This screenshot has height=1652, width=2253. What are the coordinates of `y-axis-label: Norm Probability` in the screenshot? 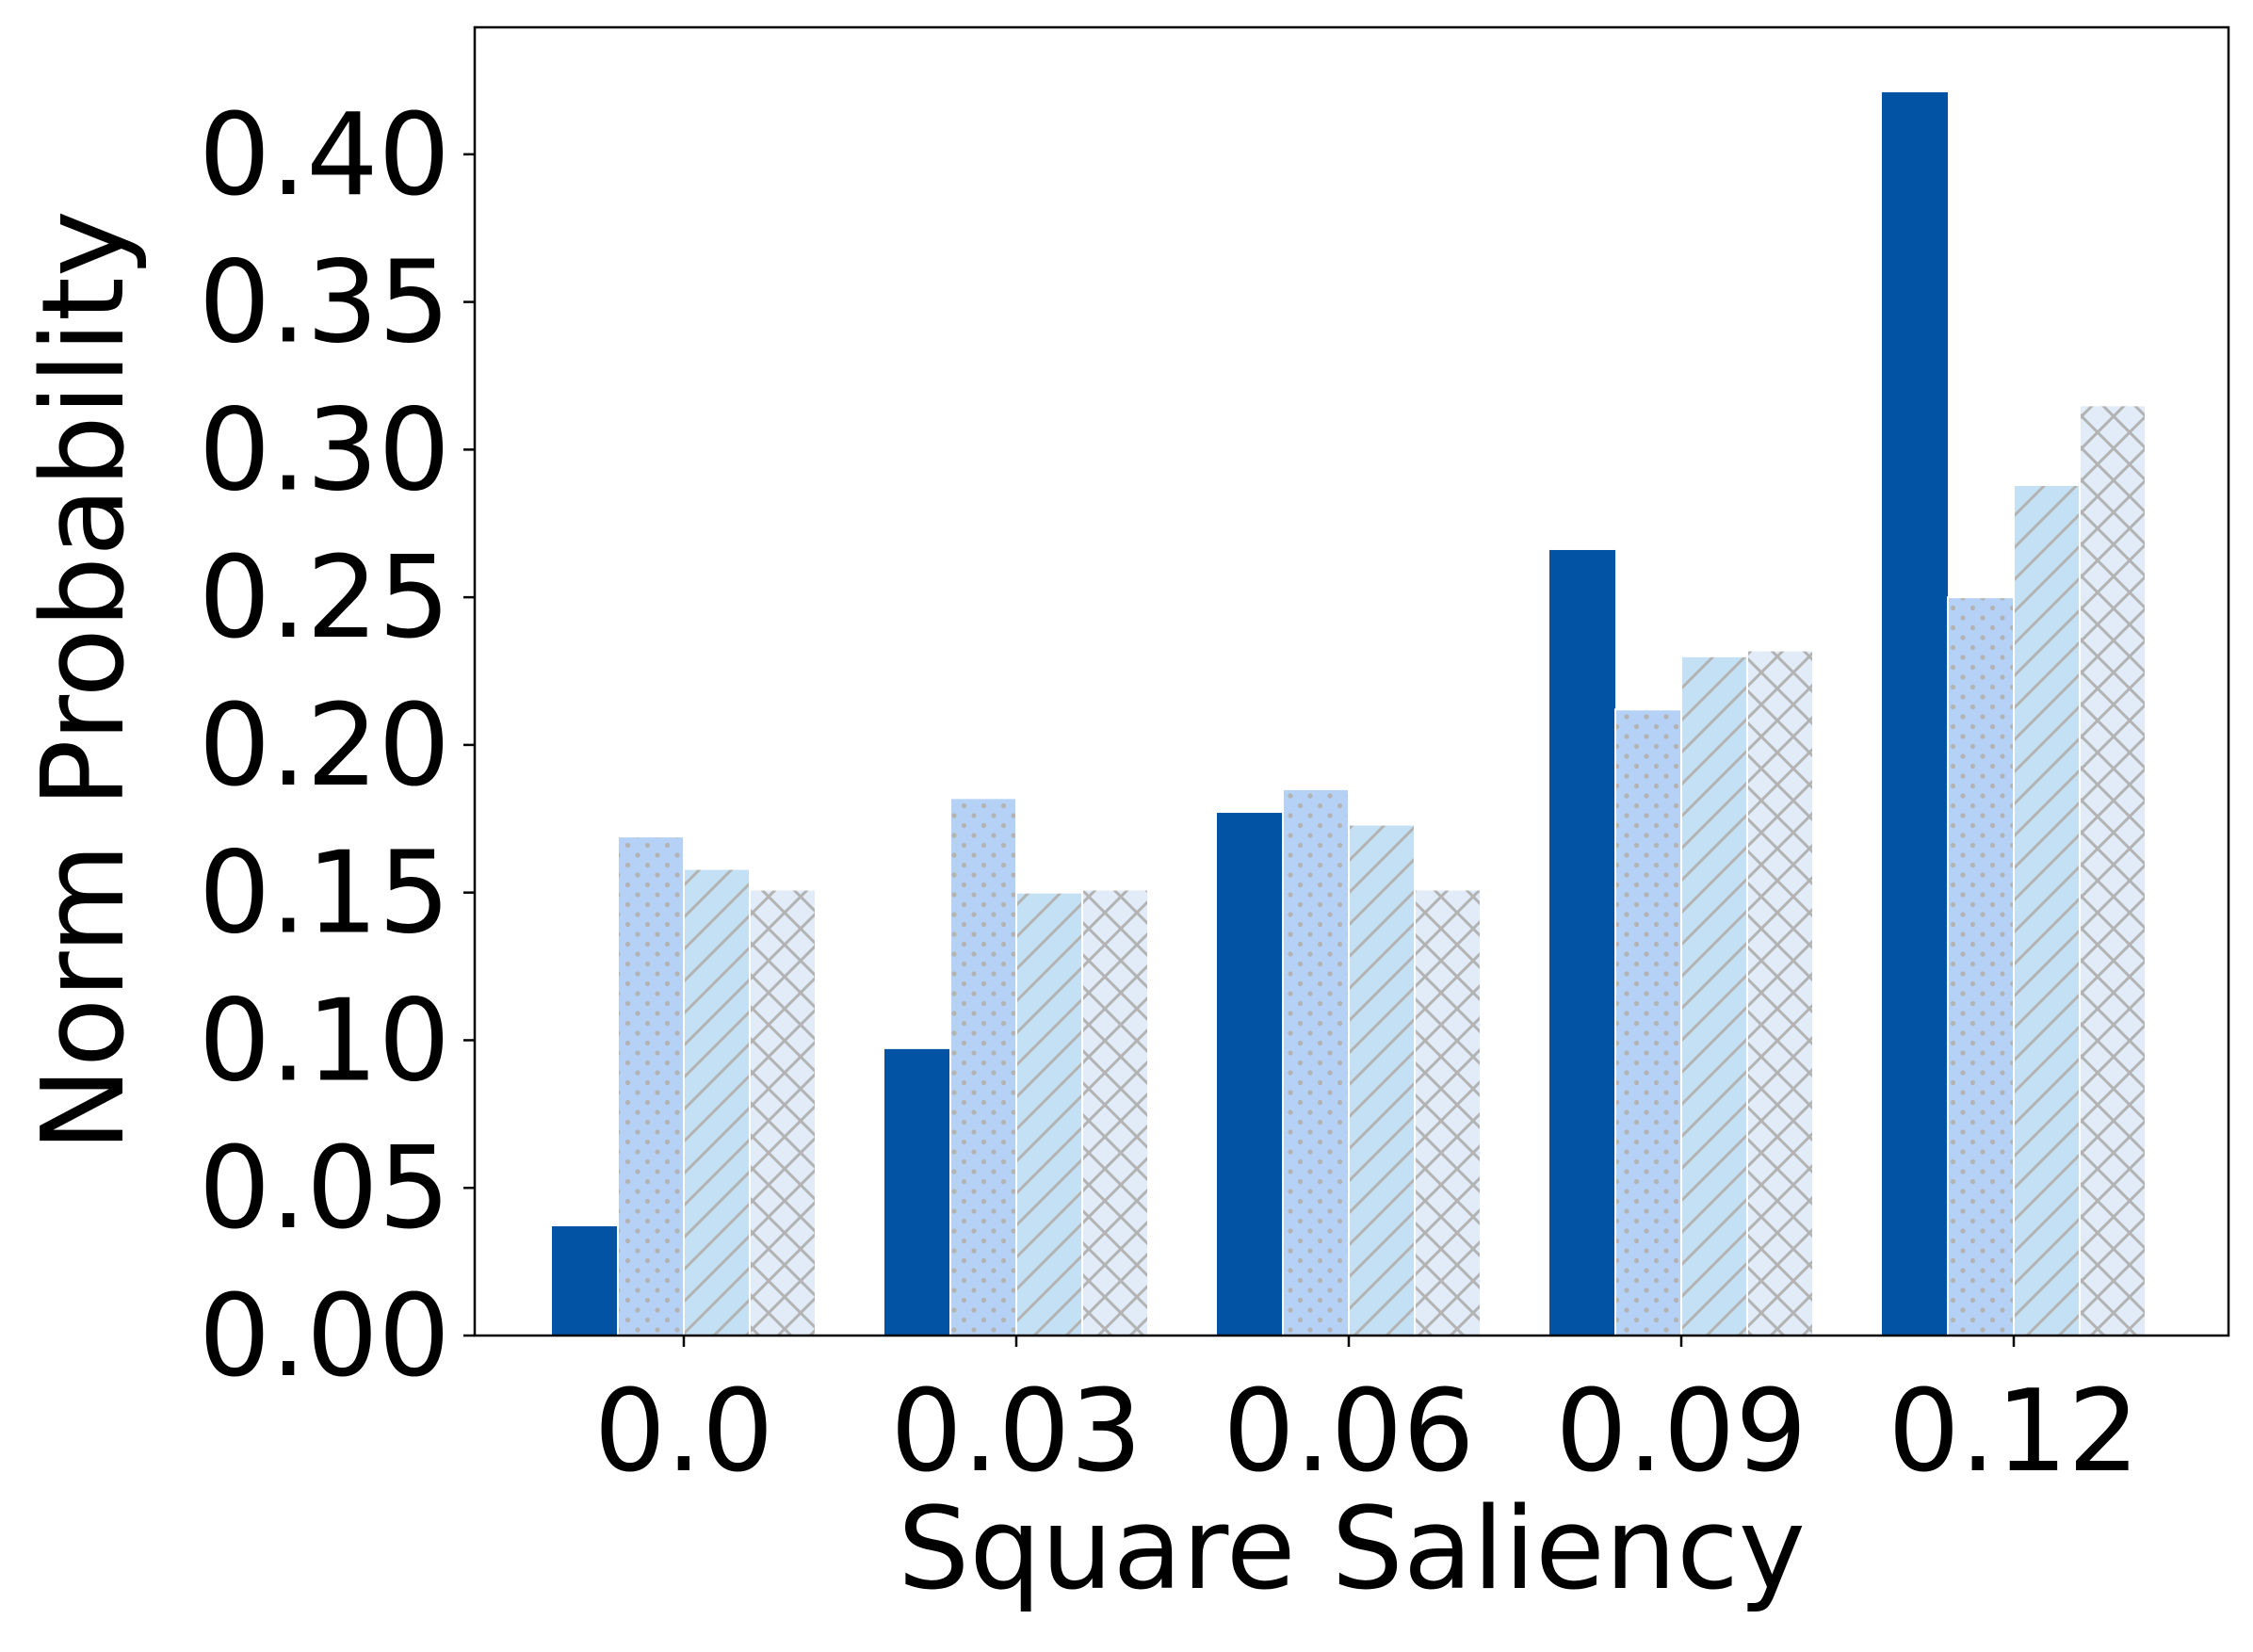 It's located at (84, 681).